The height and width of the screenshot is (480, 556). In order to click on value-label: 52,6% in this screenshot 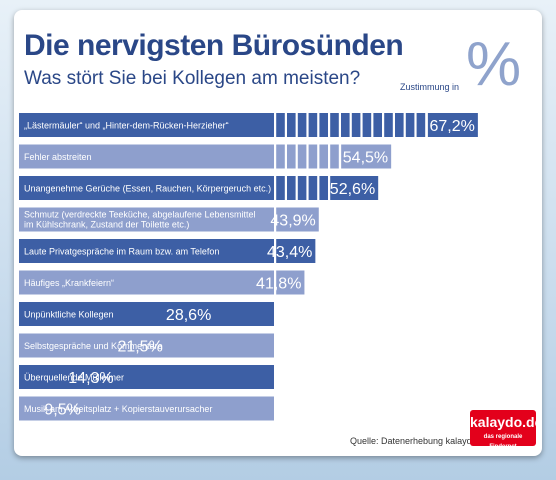, I will do `click(352, 189)`.